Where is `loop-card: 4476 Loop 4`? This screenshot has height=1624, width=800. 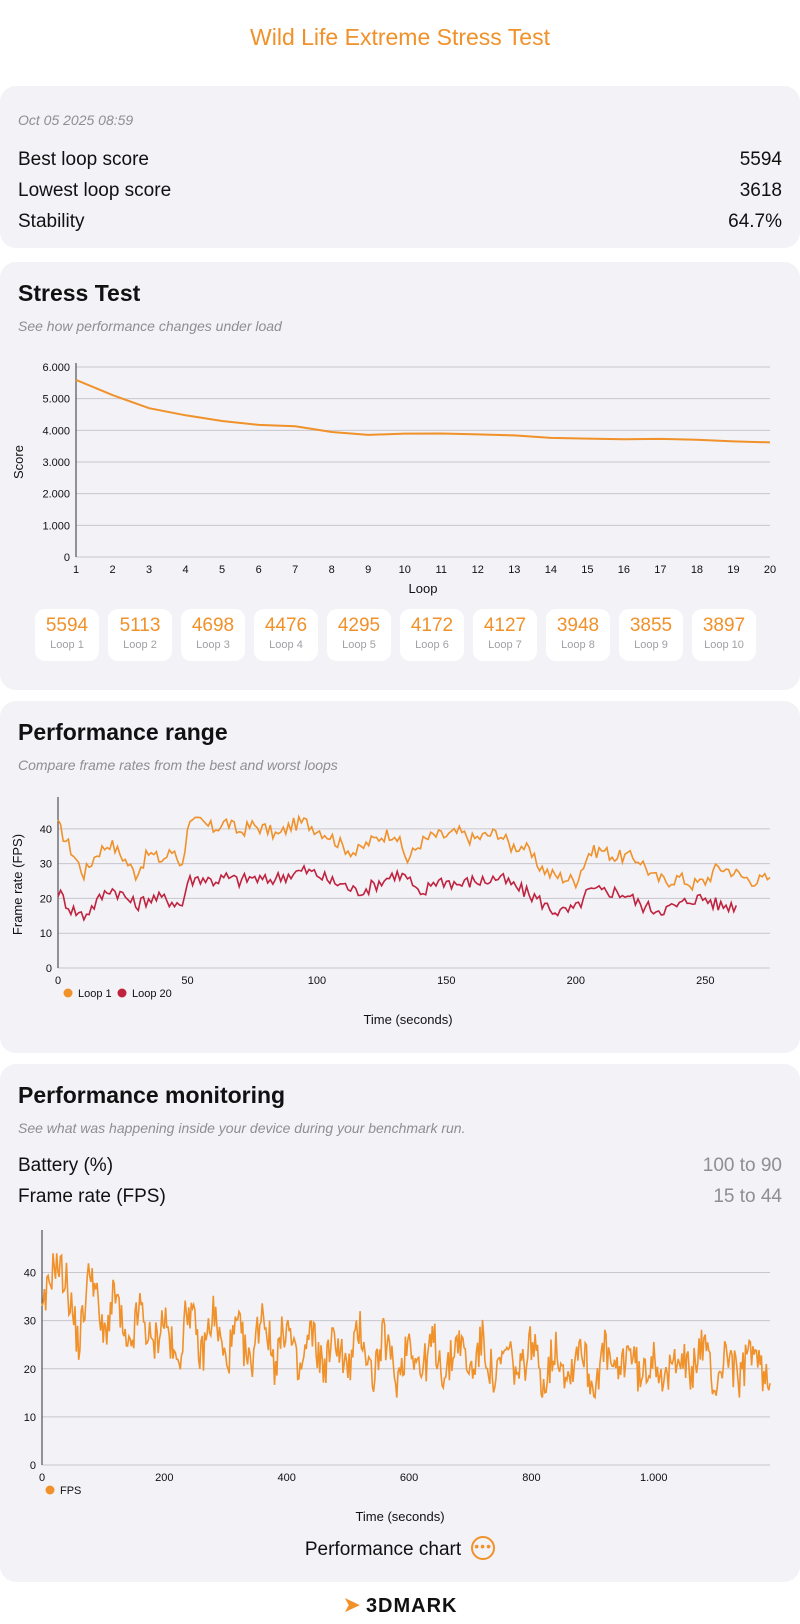 loop-card: 4476 Loop 4 is located at coordinates (286, 635).